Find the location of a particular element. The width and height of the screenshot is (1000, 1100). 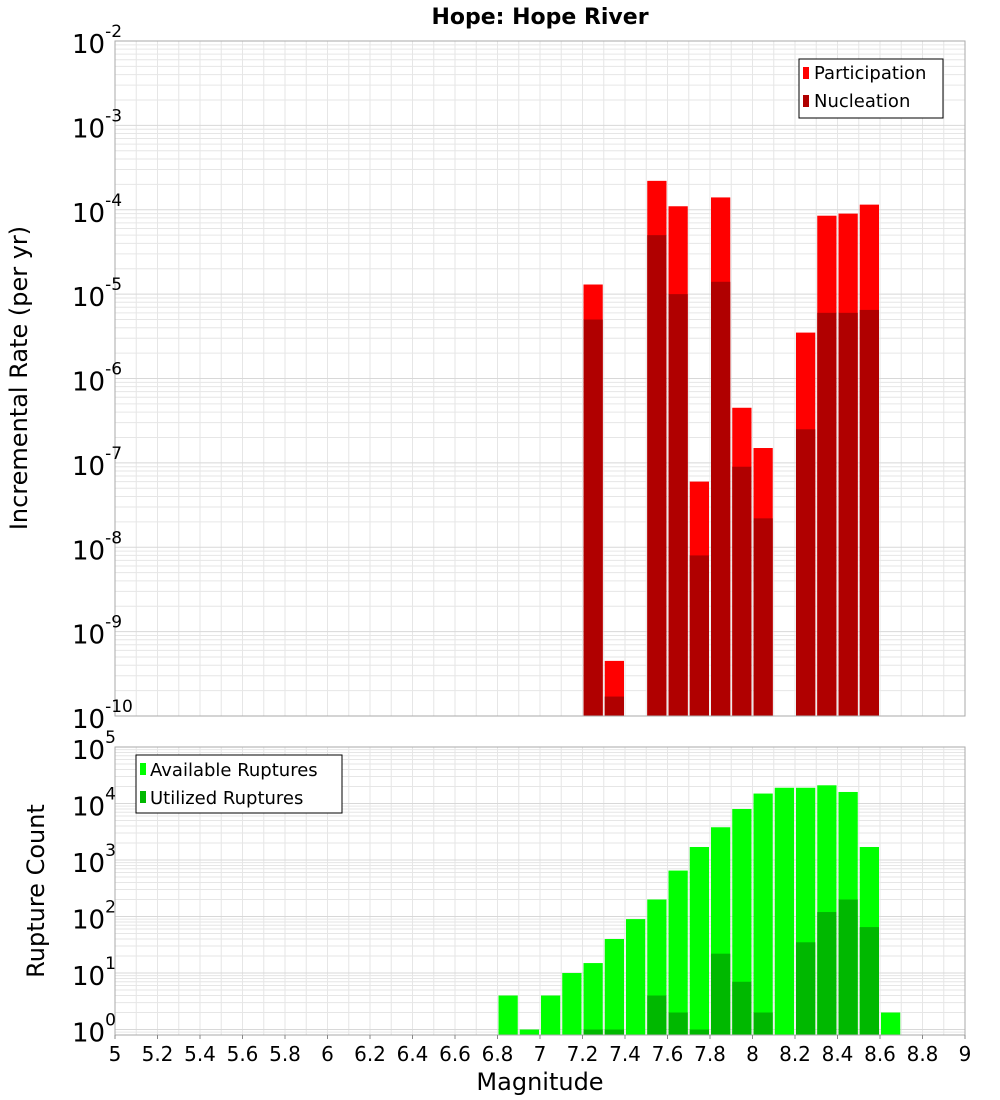

rate-ytick-labels: 10⁻¹⁰ 10⁻⁹ 10⁻⁸ 10⁻⁷ 10⁻⁶ 10⁻⁵ 10⁻⁴ 10⁻³ 10⁻² is located at coordinates (102, 378).